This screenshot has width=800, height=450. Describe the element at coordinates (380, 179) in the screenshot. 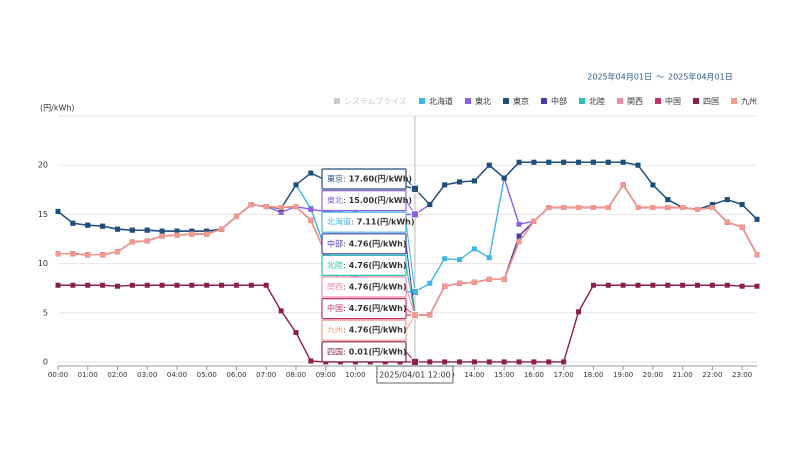

I see `tooltip-value: 17.60(円/kWh)` at that location.